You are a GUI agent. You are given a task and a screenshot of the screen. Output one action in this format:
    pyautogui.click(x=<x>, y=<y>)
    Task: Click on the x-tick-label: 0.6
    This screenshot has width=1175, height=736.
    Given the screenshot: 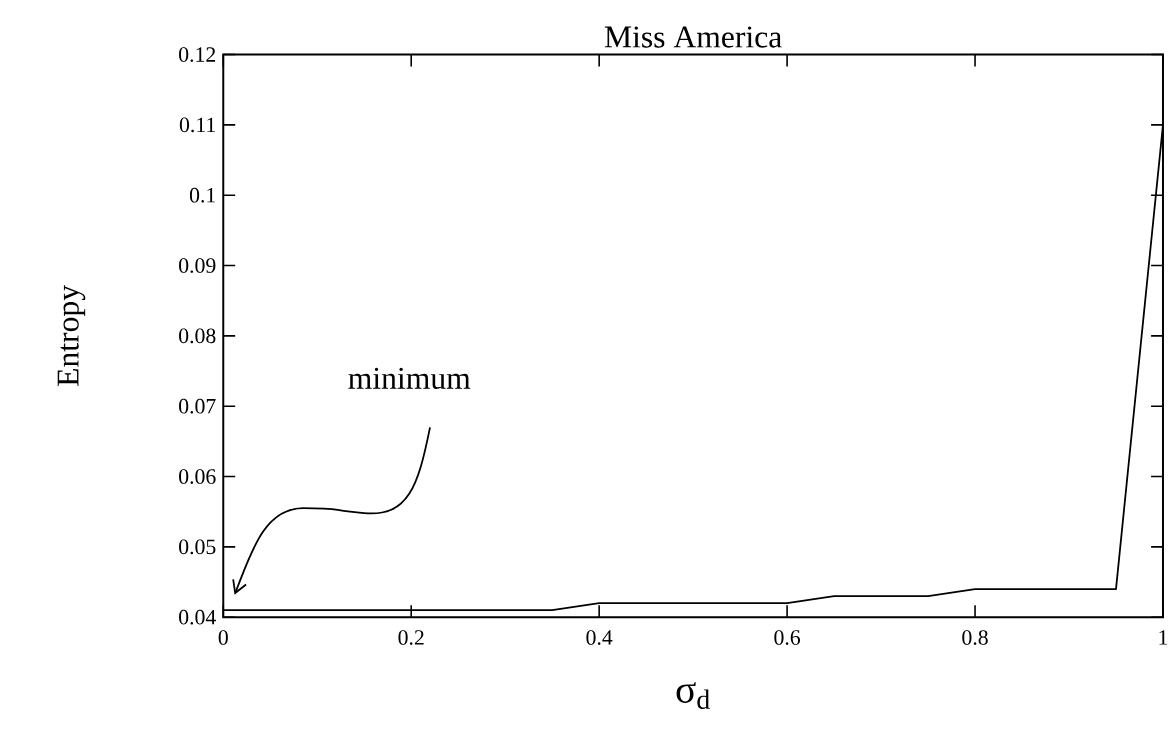 What is the action you would take?
    pyautogui.click(x=787, y=637)
    